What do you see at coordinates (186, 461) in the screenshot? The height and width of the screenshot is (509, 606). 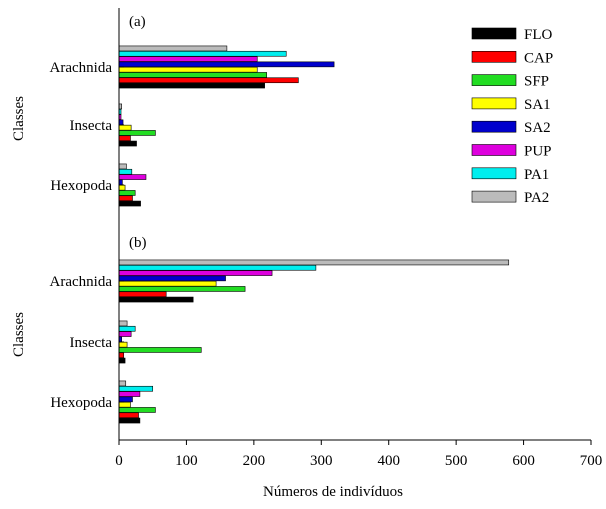 I see `x-tick-label: 100` at bounding box center [186, 461].